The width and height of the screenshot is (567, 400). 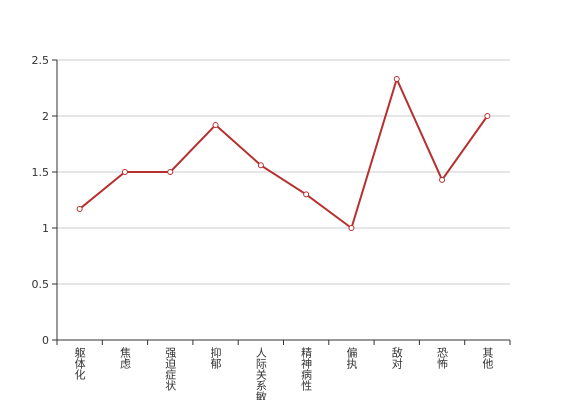 What do you see at coordinates (41, 172) in the screenshot?
I see `y-tick-label: 1.5` at bounding box center [41, 172].